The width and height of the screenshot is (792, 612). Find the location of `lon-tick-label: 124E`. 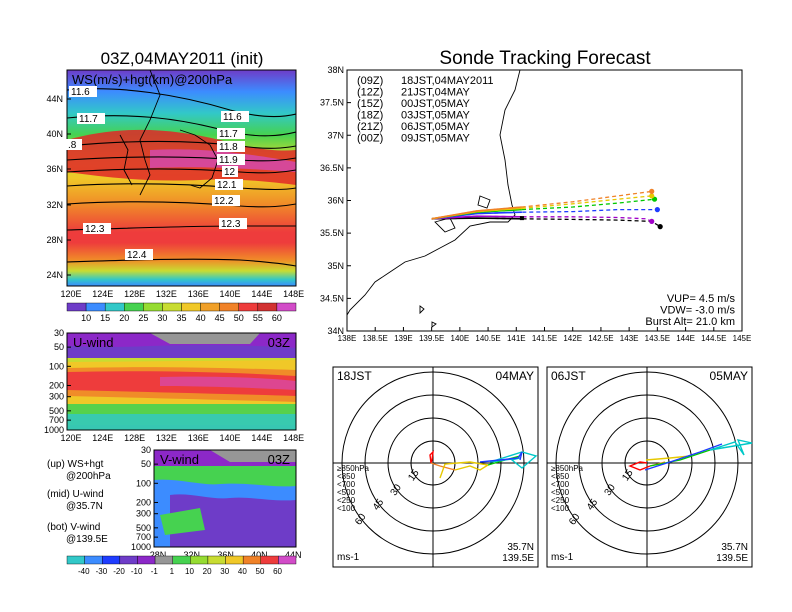

lon-tick-label: 124E is located at coordinates (102, 294).